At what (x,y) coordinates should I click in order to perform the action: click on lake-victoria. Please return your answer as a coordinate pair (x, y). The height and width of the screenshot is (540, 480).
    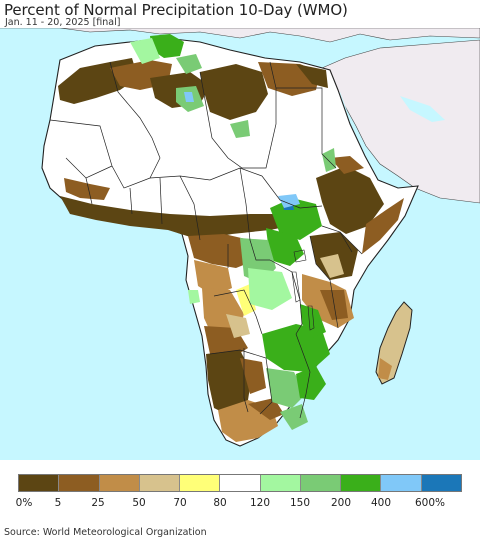
    Looking at the image, I should click on (300, 256).